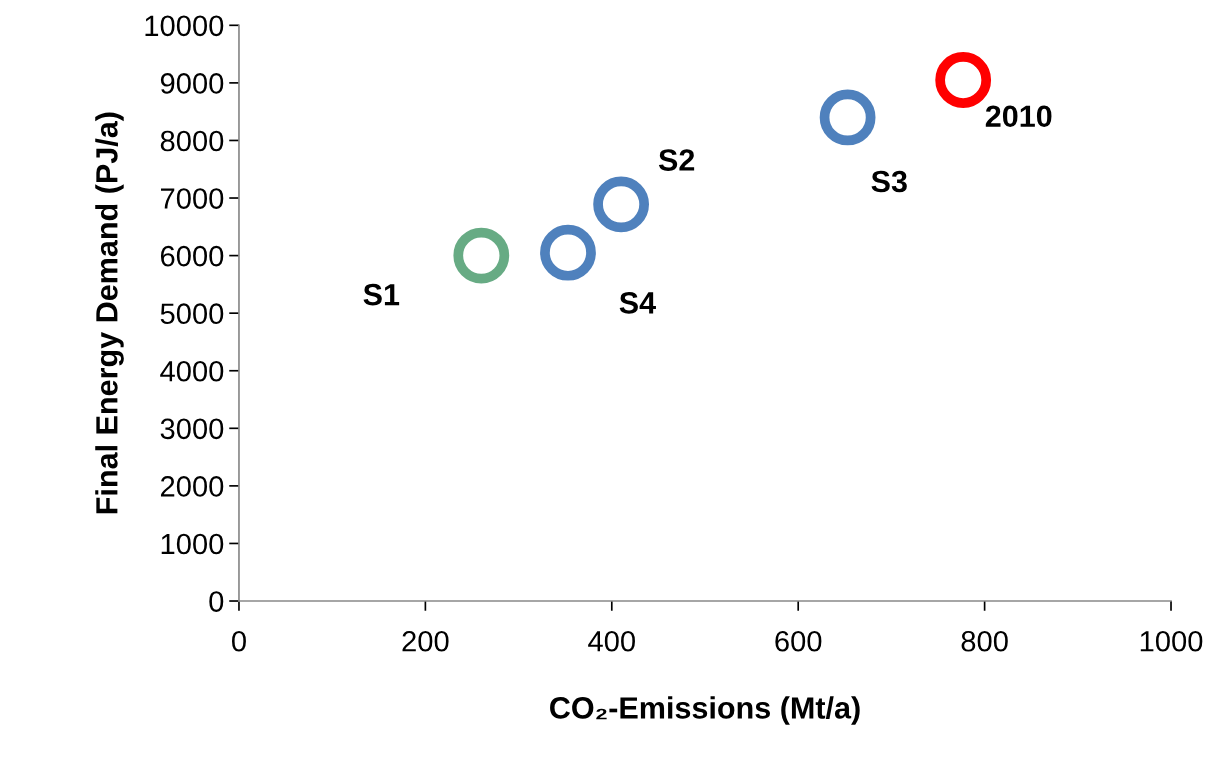 The height and width of the screenshot is (767, 1228). What do you see at coordinates (705, 710) in the screenshot?
I see `x-axis-title: CO₂-Emissions (Mt/a)` at bounding box center [705, 710].